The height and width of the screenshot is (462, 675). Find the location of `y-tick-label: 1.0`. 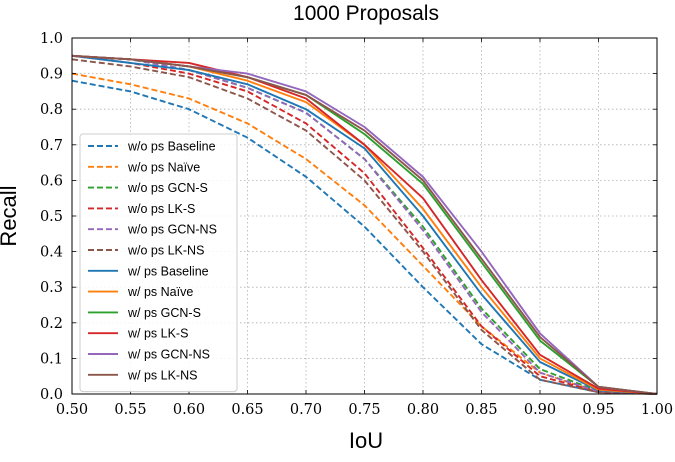

y-tick-label: 1.0 is located at coordinates (51, 39).